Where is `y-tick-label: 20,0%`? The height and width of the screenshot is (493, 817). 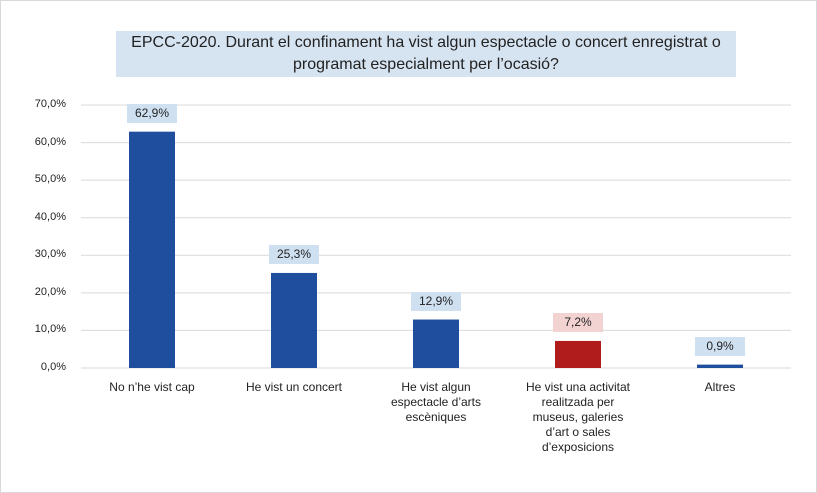 y-tick-label: 20,0% is located at coordinates (50, 291).